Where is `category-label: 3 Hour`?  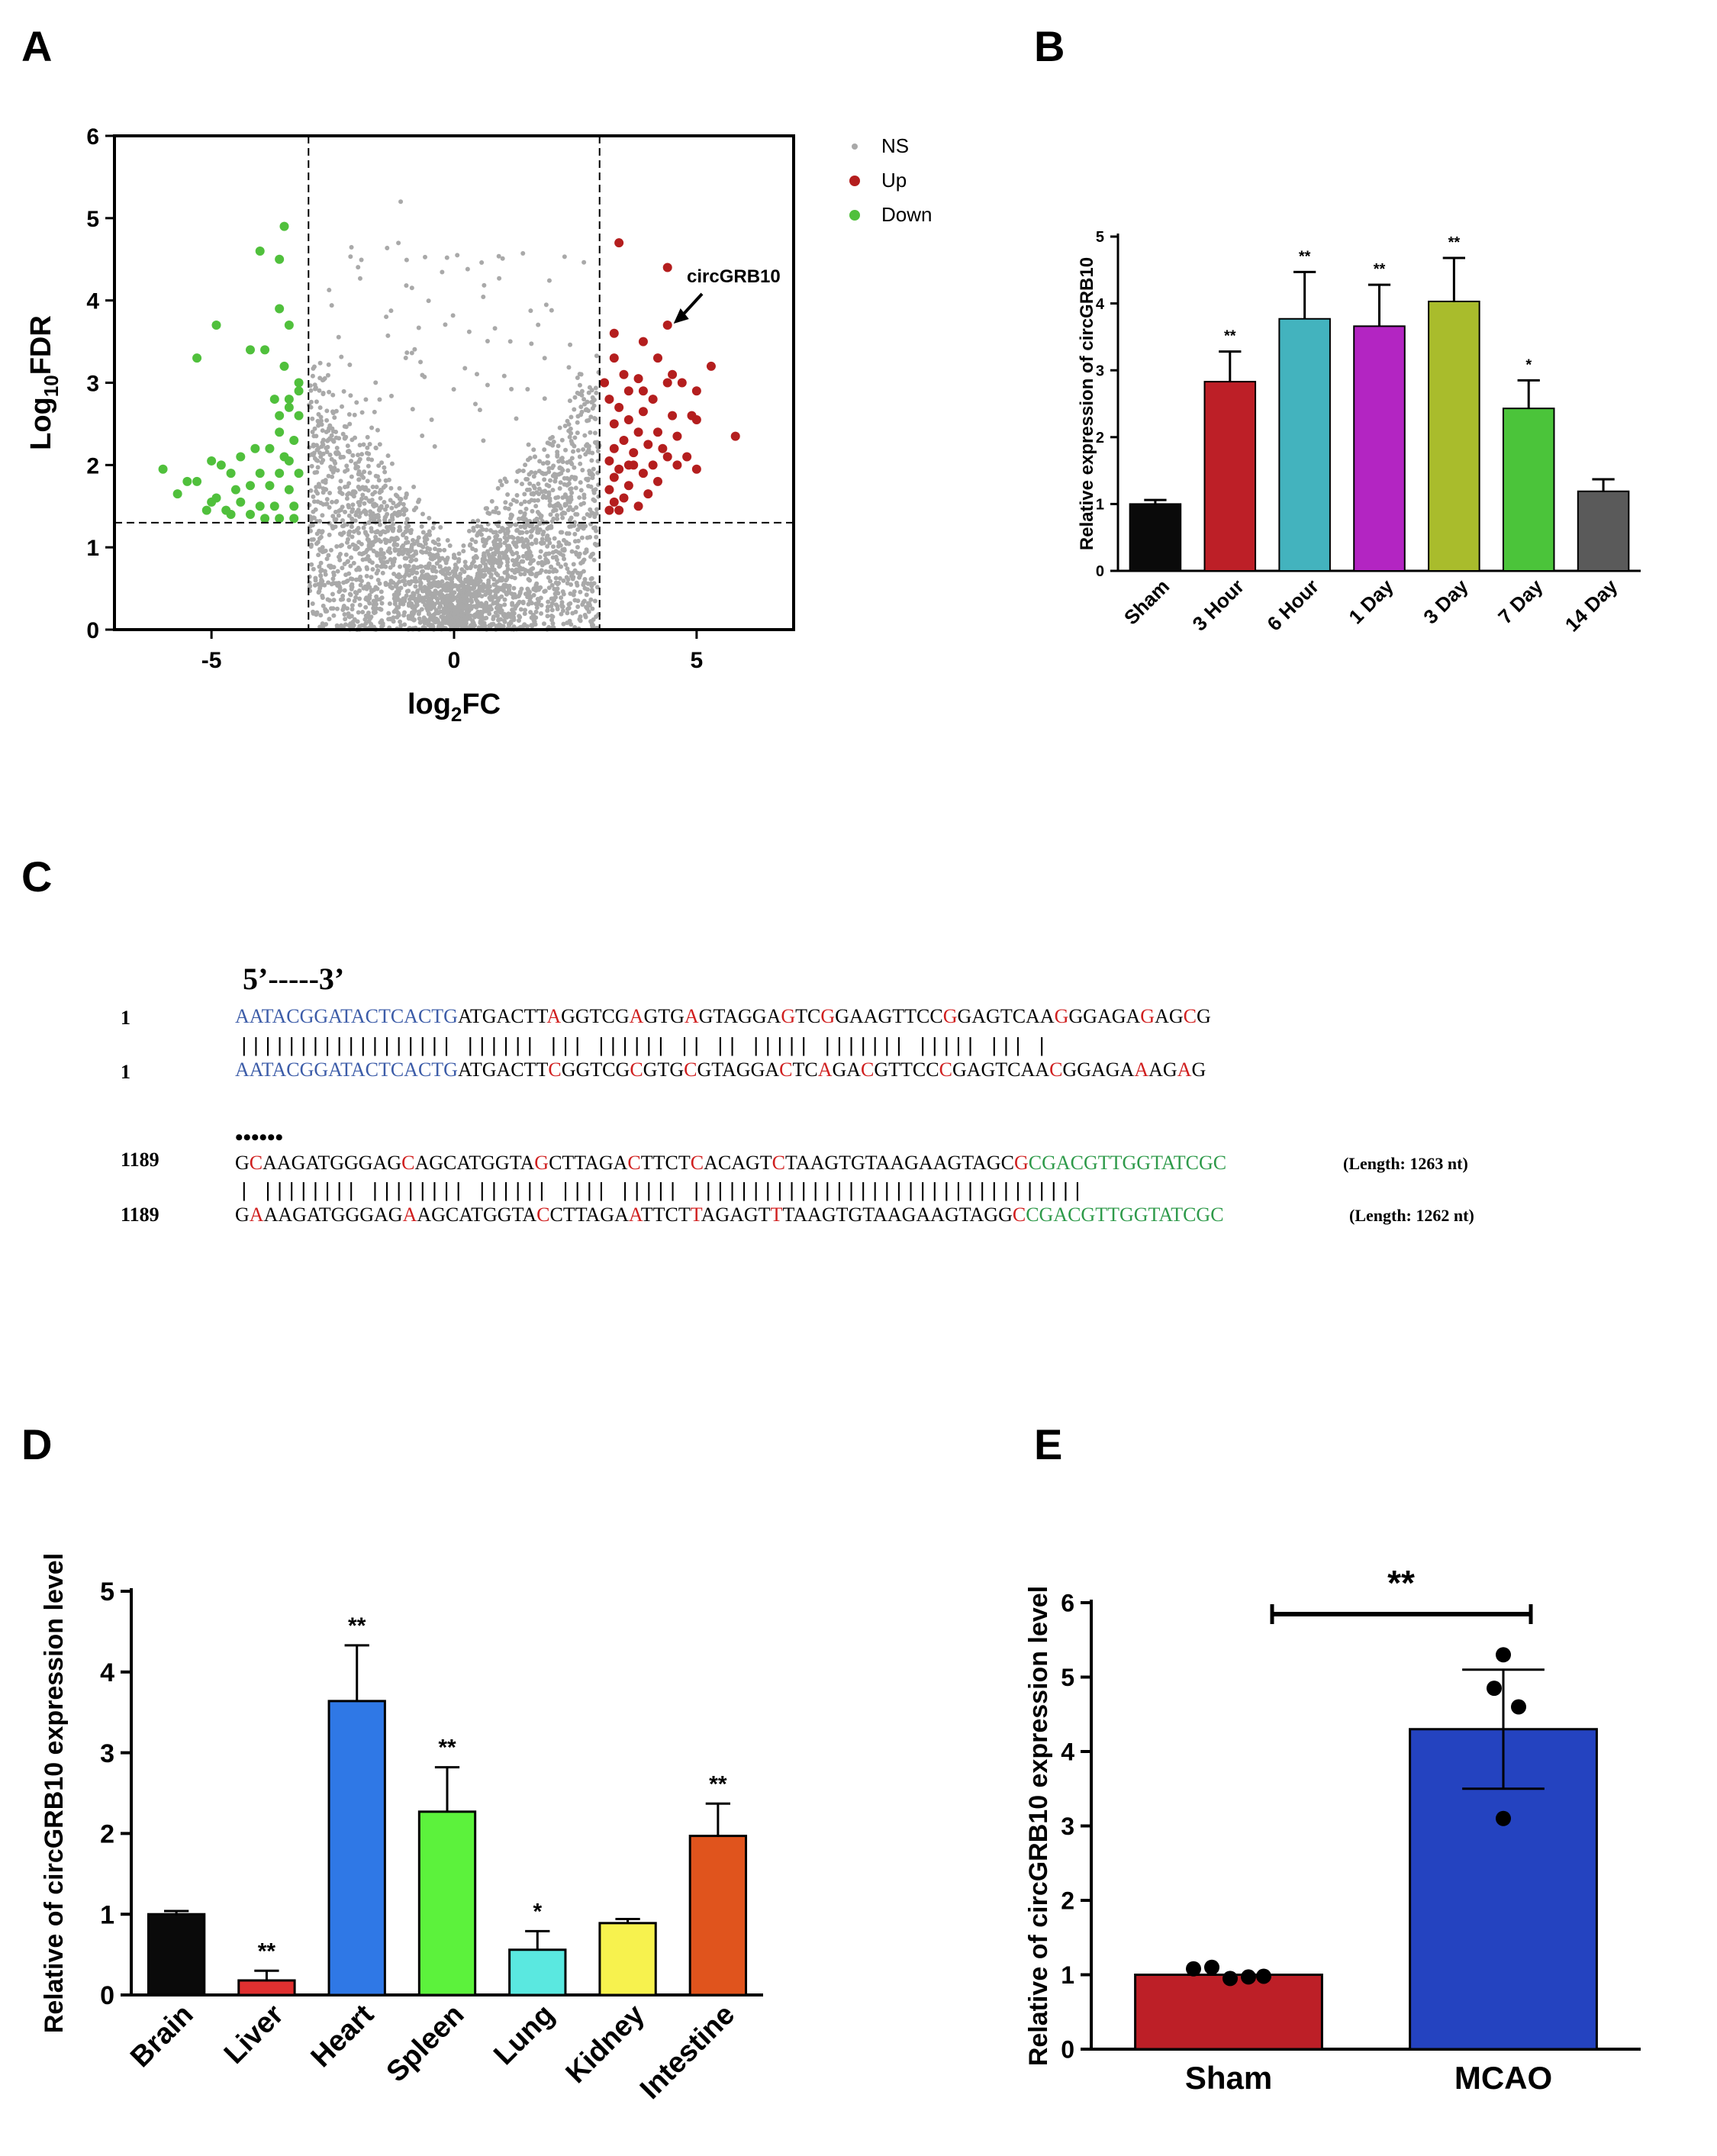 category-label: 3 Hour is located at coordinates (1218, 605).